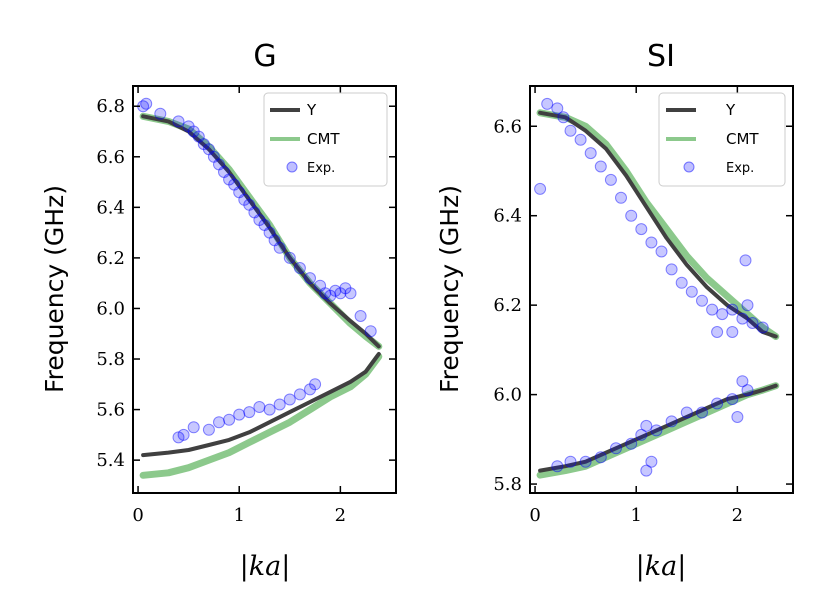 The width and height of the screenshot is (829, 615). Describe the element at coordinates (110, 106) in the screenshot. I see `y-tick-label: 6.8` at that location.